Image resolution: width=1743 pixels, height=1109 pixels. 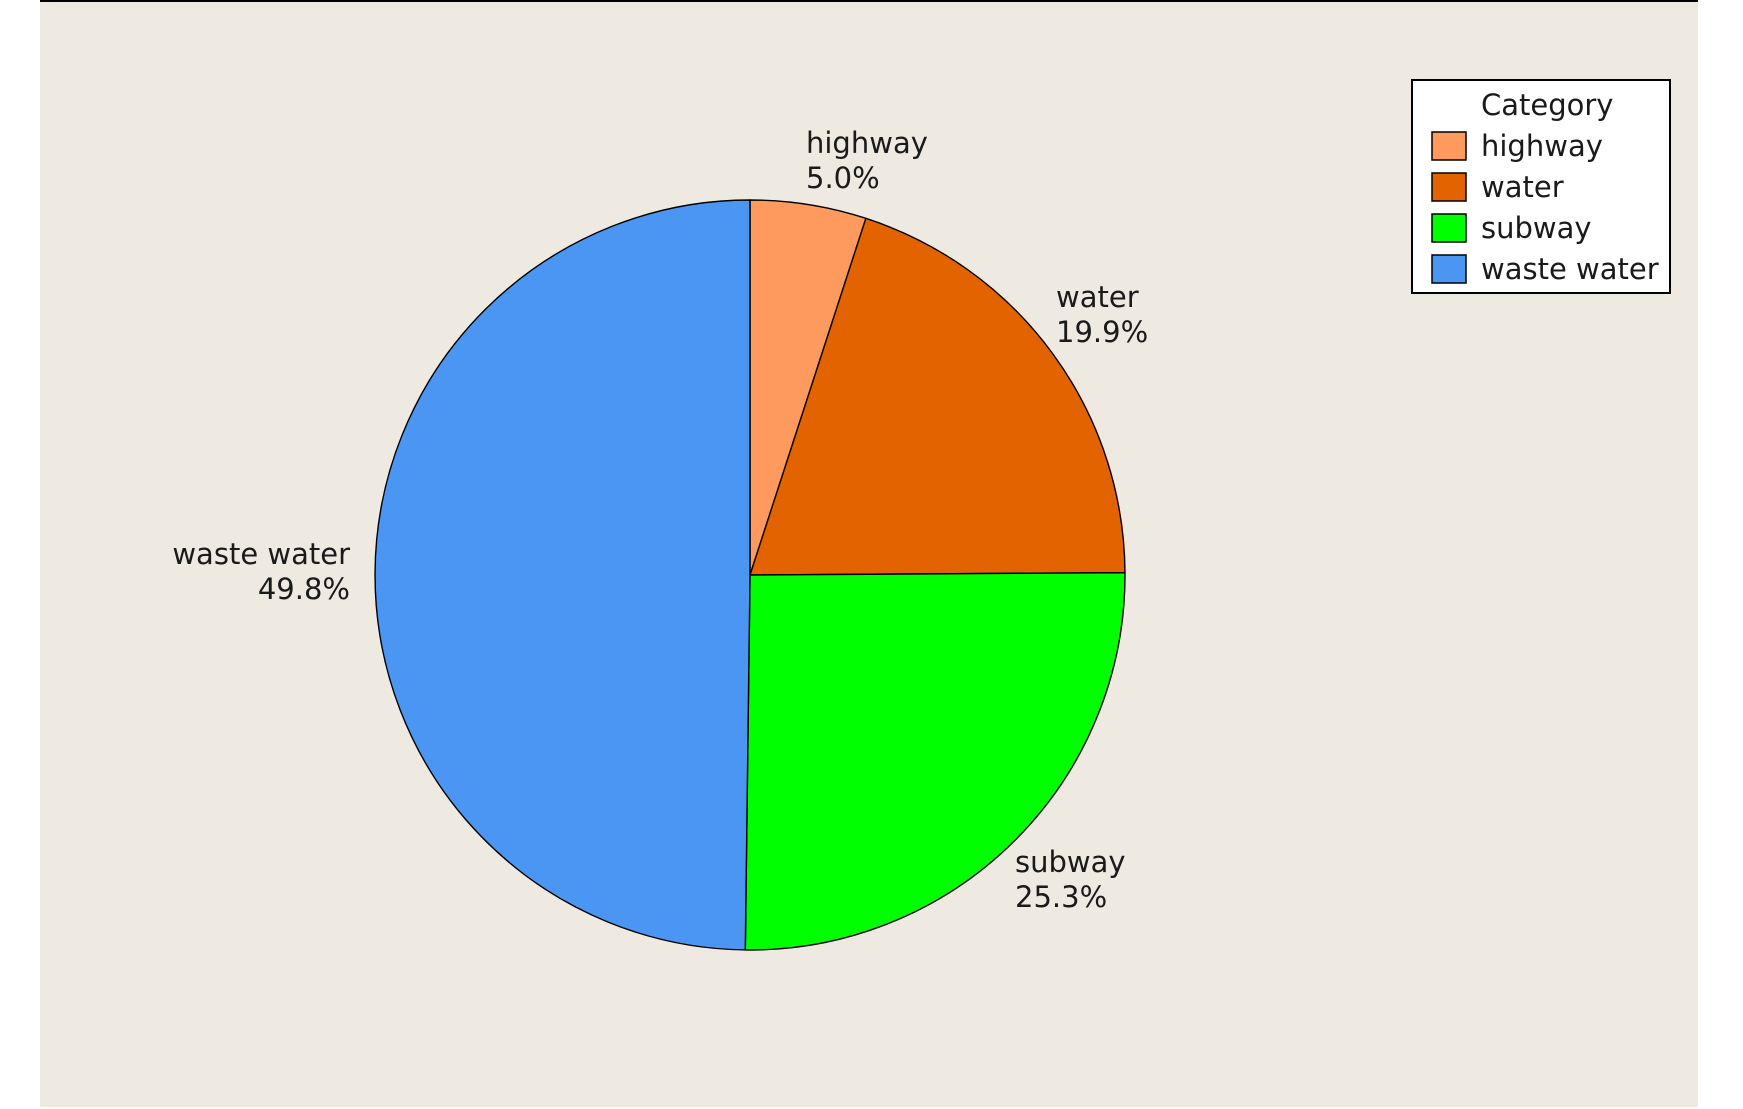 What do you see at coordinates (1097, 297) in the screenshot?
I see `slice-label-name: water` at bounding box center [1097, 297].